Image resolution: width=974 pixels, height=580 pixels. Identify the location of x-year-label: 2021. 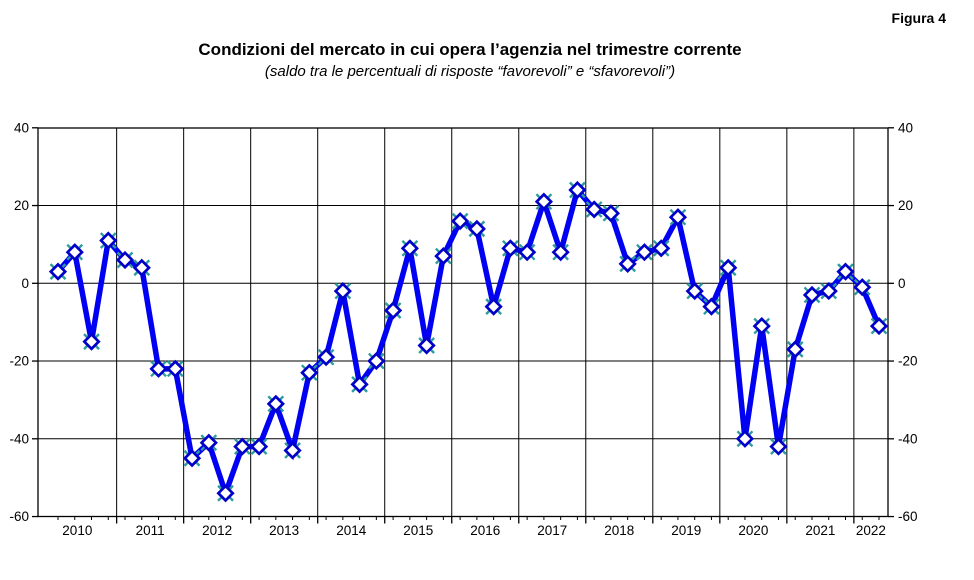
(820, 530).